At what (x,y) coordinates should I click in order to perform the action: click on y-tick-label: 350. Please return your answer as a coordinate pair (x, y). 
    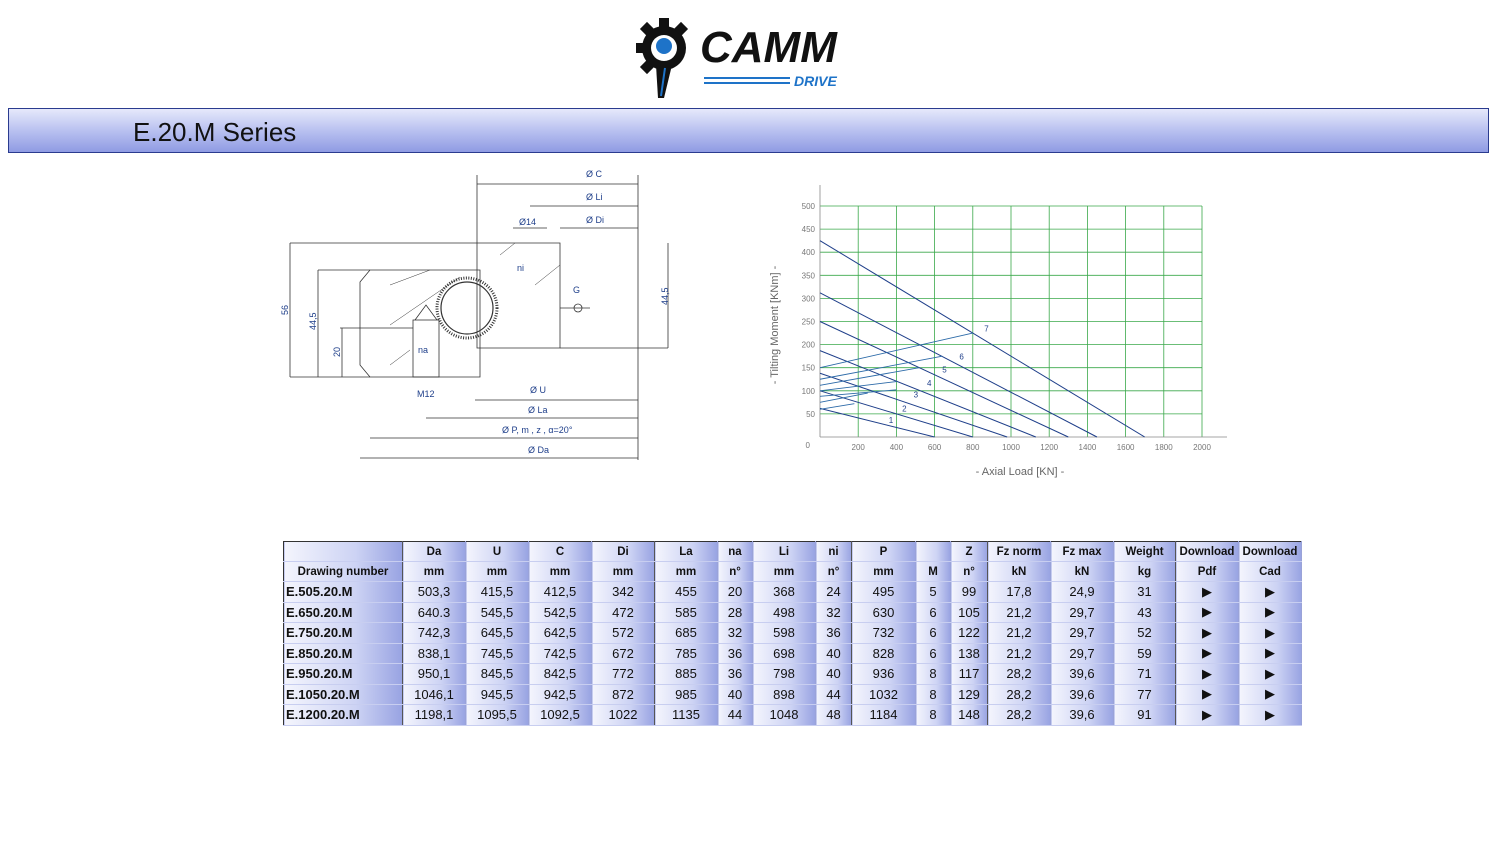
    Looking at the image, I should click on (809, 275).